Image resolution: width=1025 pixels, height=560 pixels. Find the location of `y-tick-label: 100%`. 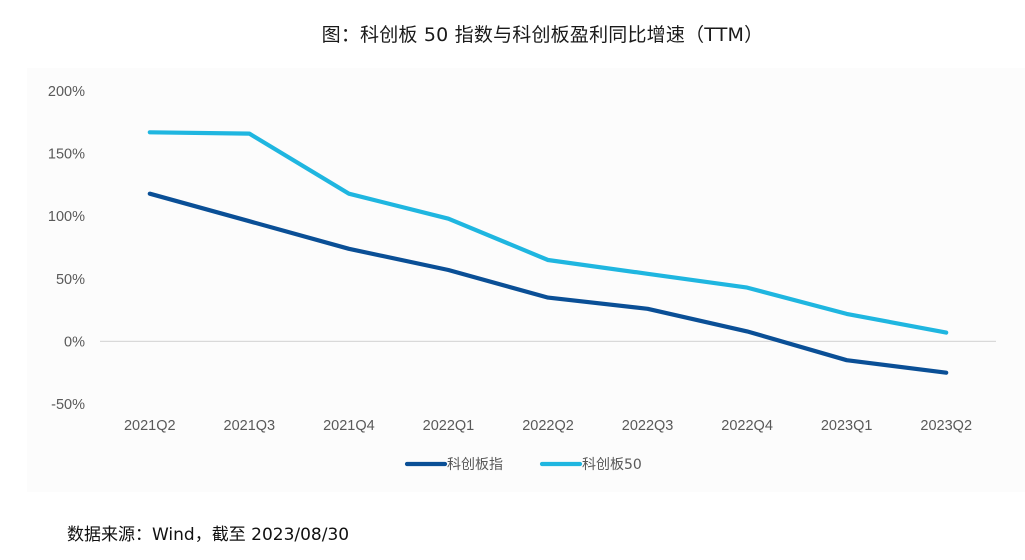

y-tick-label: 100% is located at coordinates (66, 217).